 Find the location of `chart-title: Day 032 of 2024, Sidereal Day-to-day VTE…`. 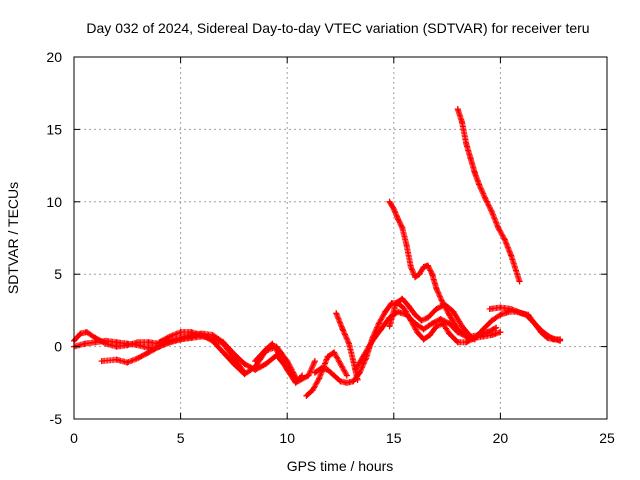

chart-title: Day 032 of 2024, Sidereal Day-to-day VTE… is located at coordinates (337, 28).